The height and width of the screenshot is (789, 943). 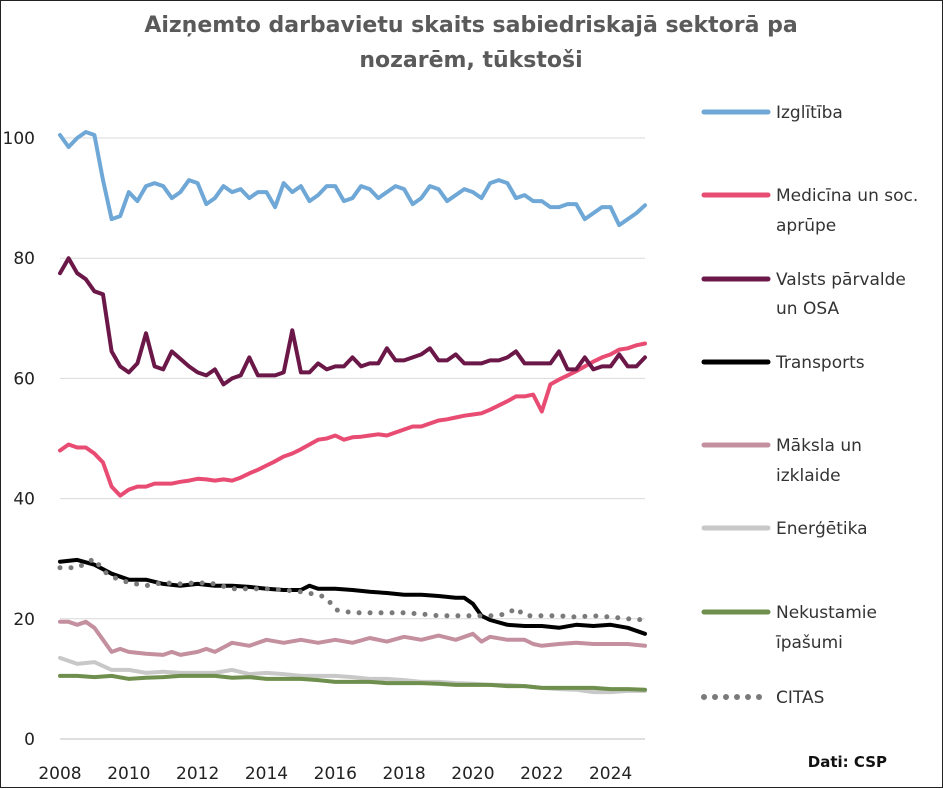 What do you see at coordinates (809, 211) in the screenshot?
I see `legend-item: Medicīna un soc. aprūpe` at bounding box center [809, 211].